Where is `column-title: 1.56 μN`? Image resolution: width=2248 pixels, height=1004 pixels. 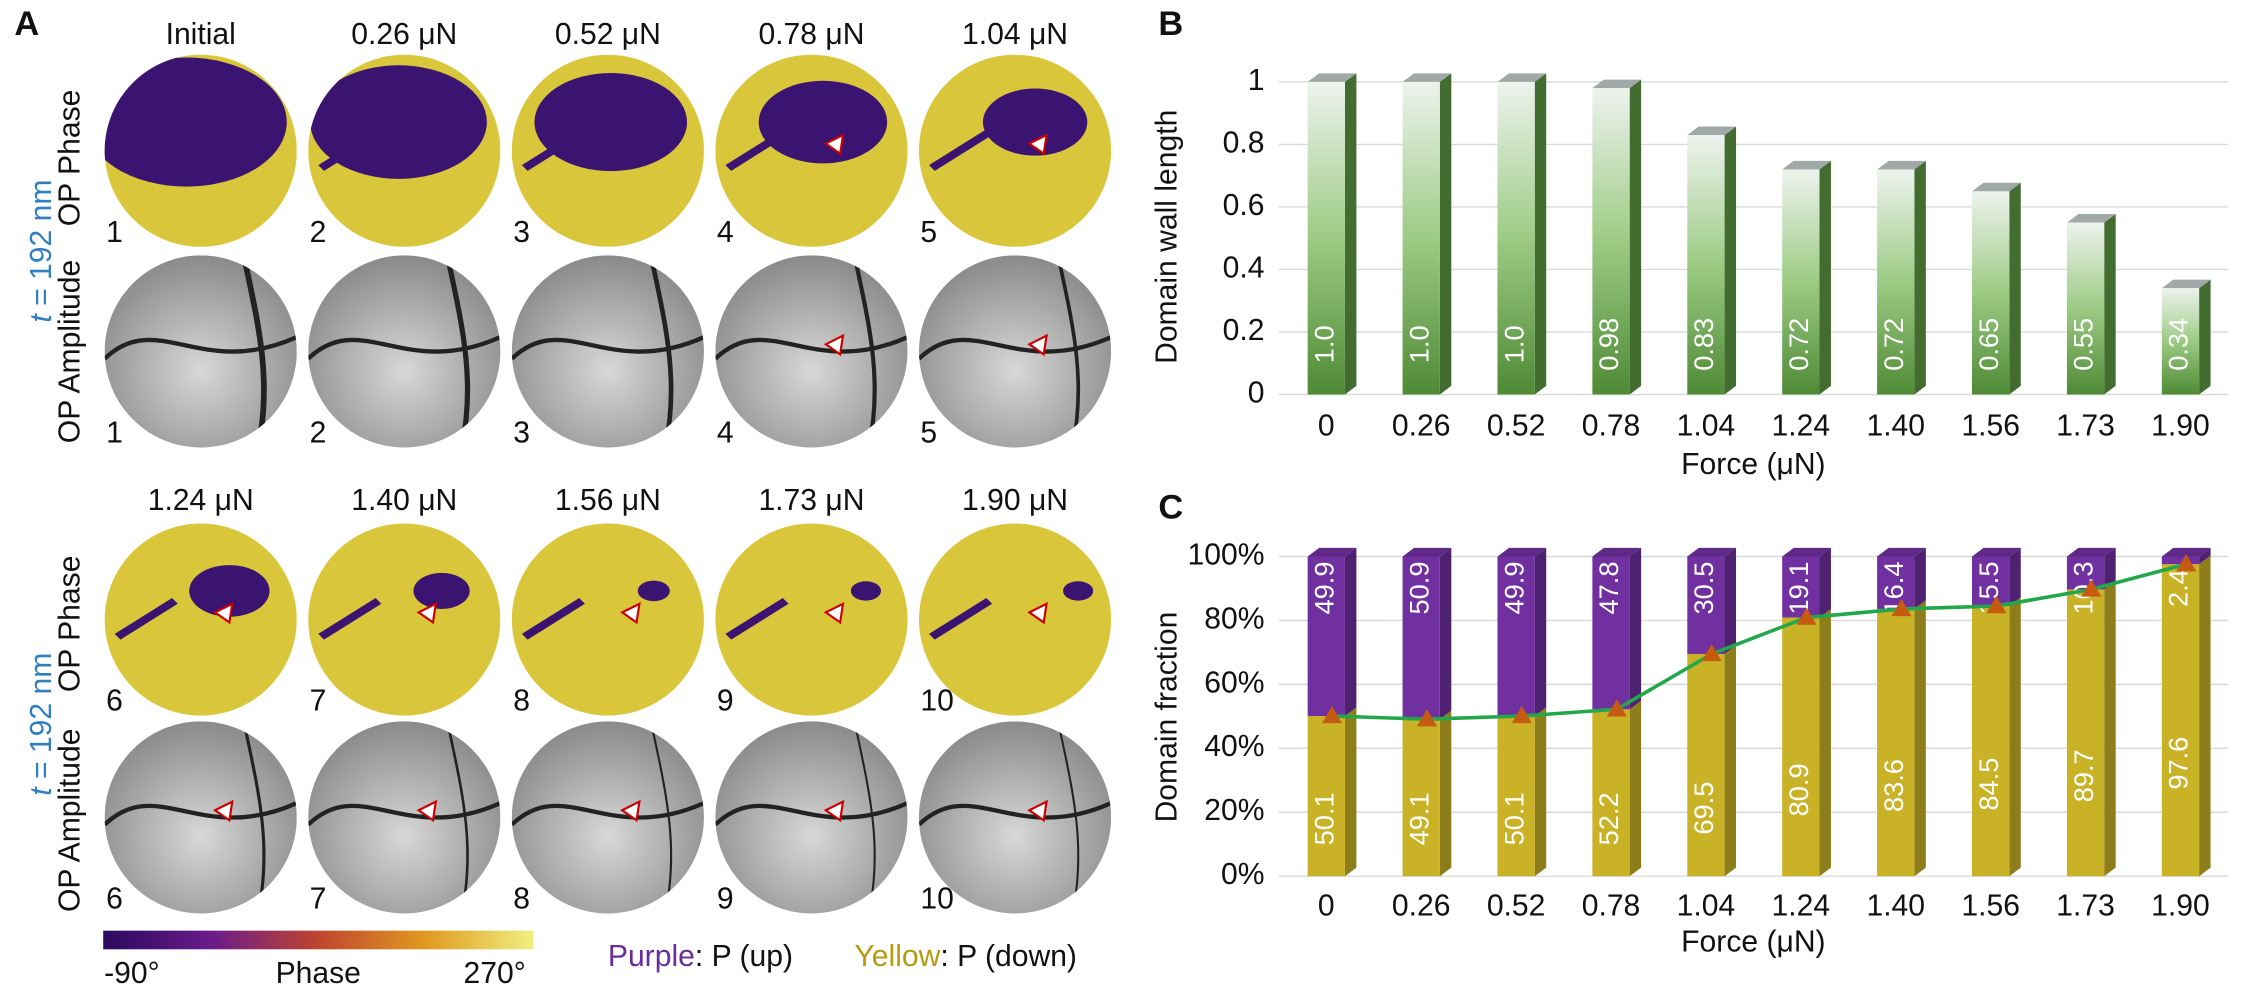 column-title: 1.56 μN is located at coordinates (608, 500).